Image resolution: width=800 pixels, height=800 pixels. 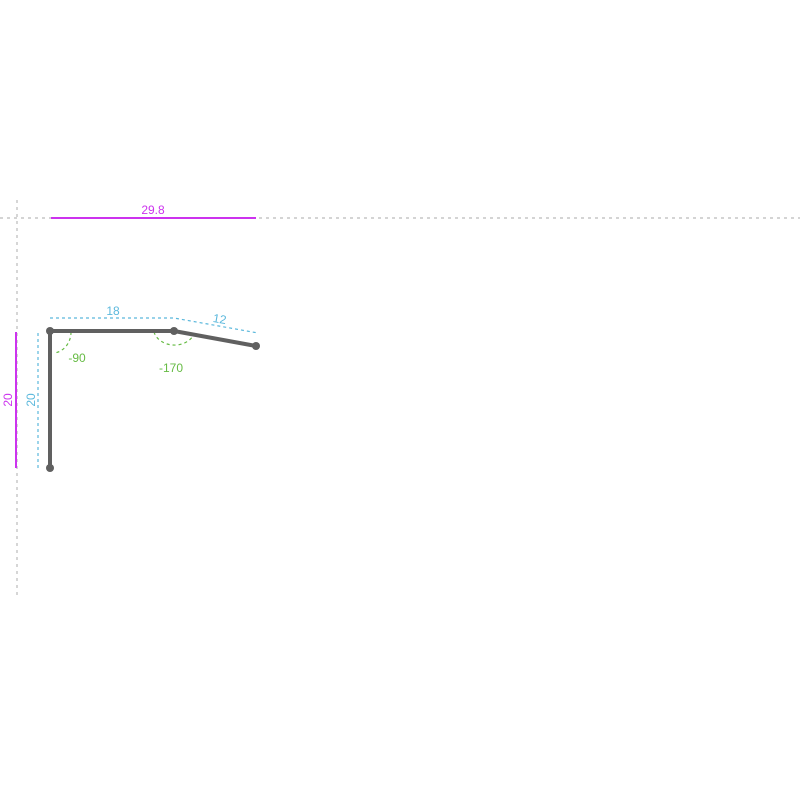 I want to click on segment-2-3-dimension-line, so click(x=154, y=325).